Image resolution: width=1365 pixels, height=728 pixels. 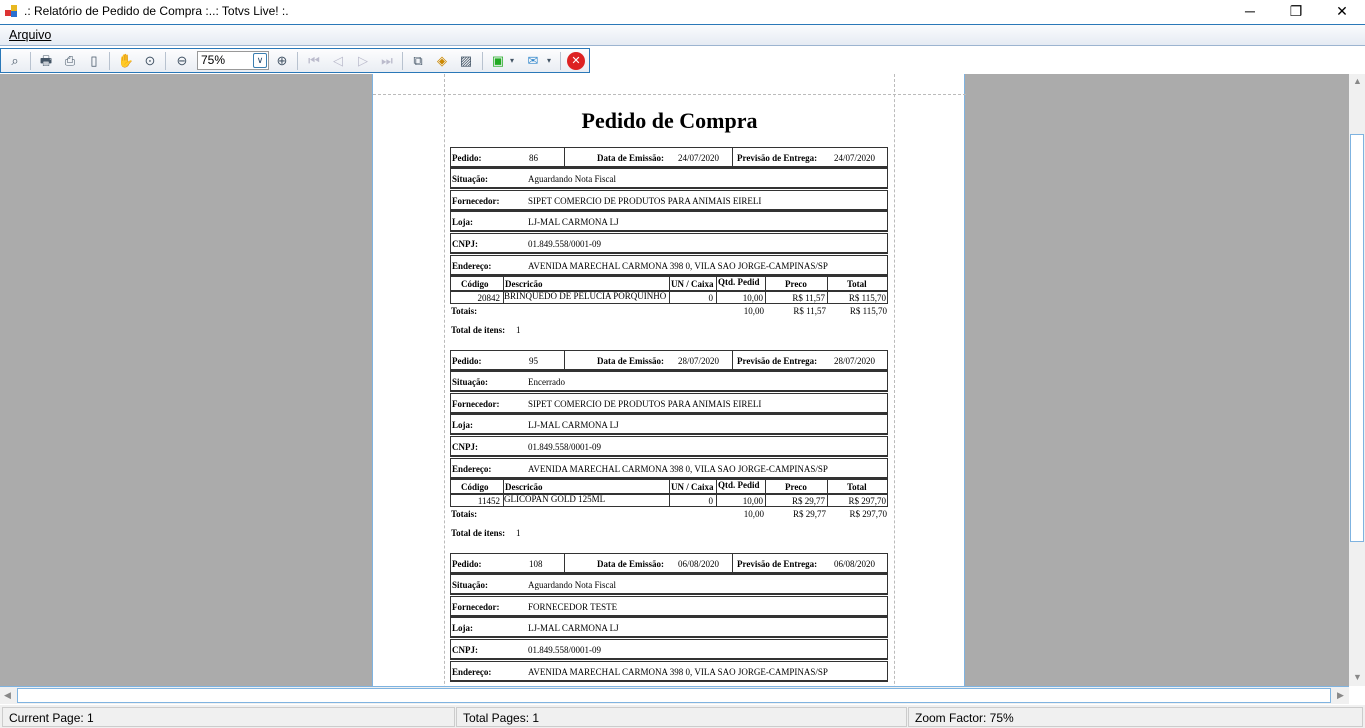 What do you see at coordinates (533, 361) in the screenshot?
I see `pedido-value: 95` at bounding box center [533, 361].